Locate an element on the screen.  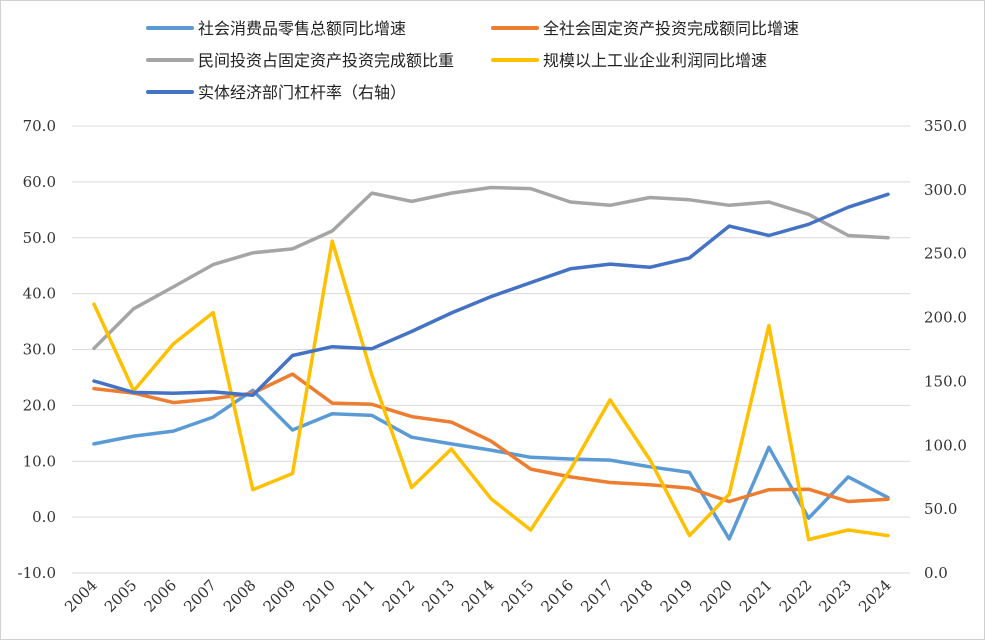
left-tick-label: 0.0 is located at coordinates (44, 517).